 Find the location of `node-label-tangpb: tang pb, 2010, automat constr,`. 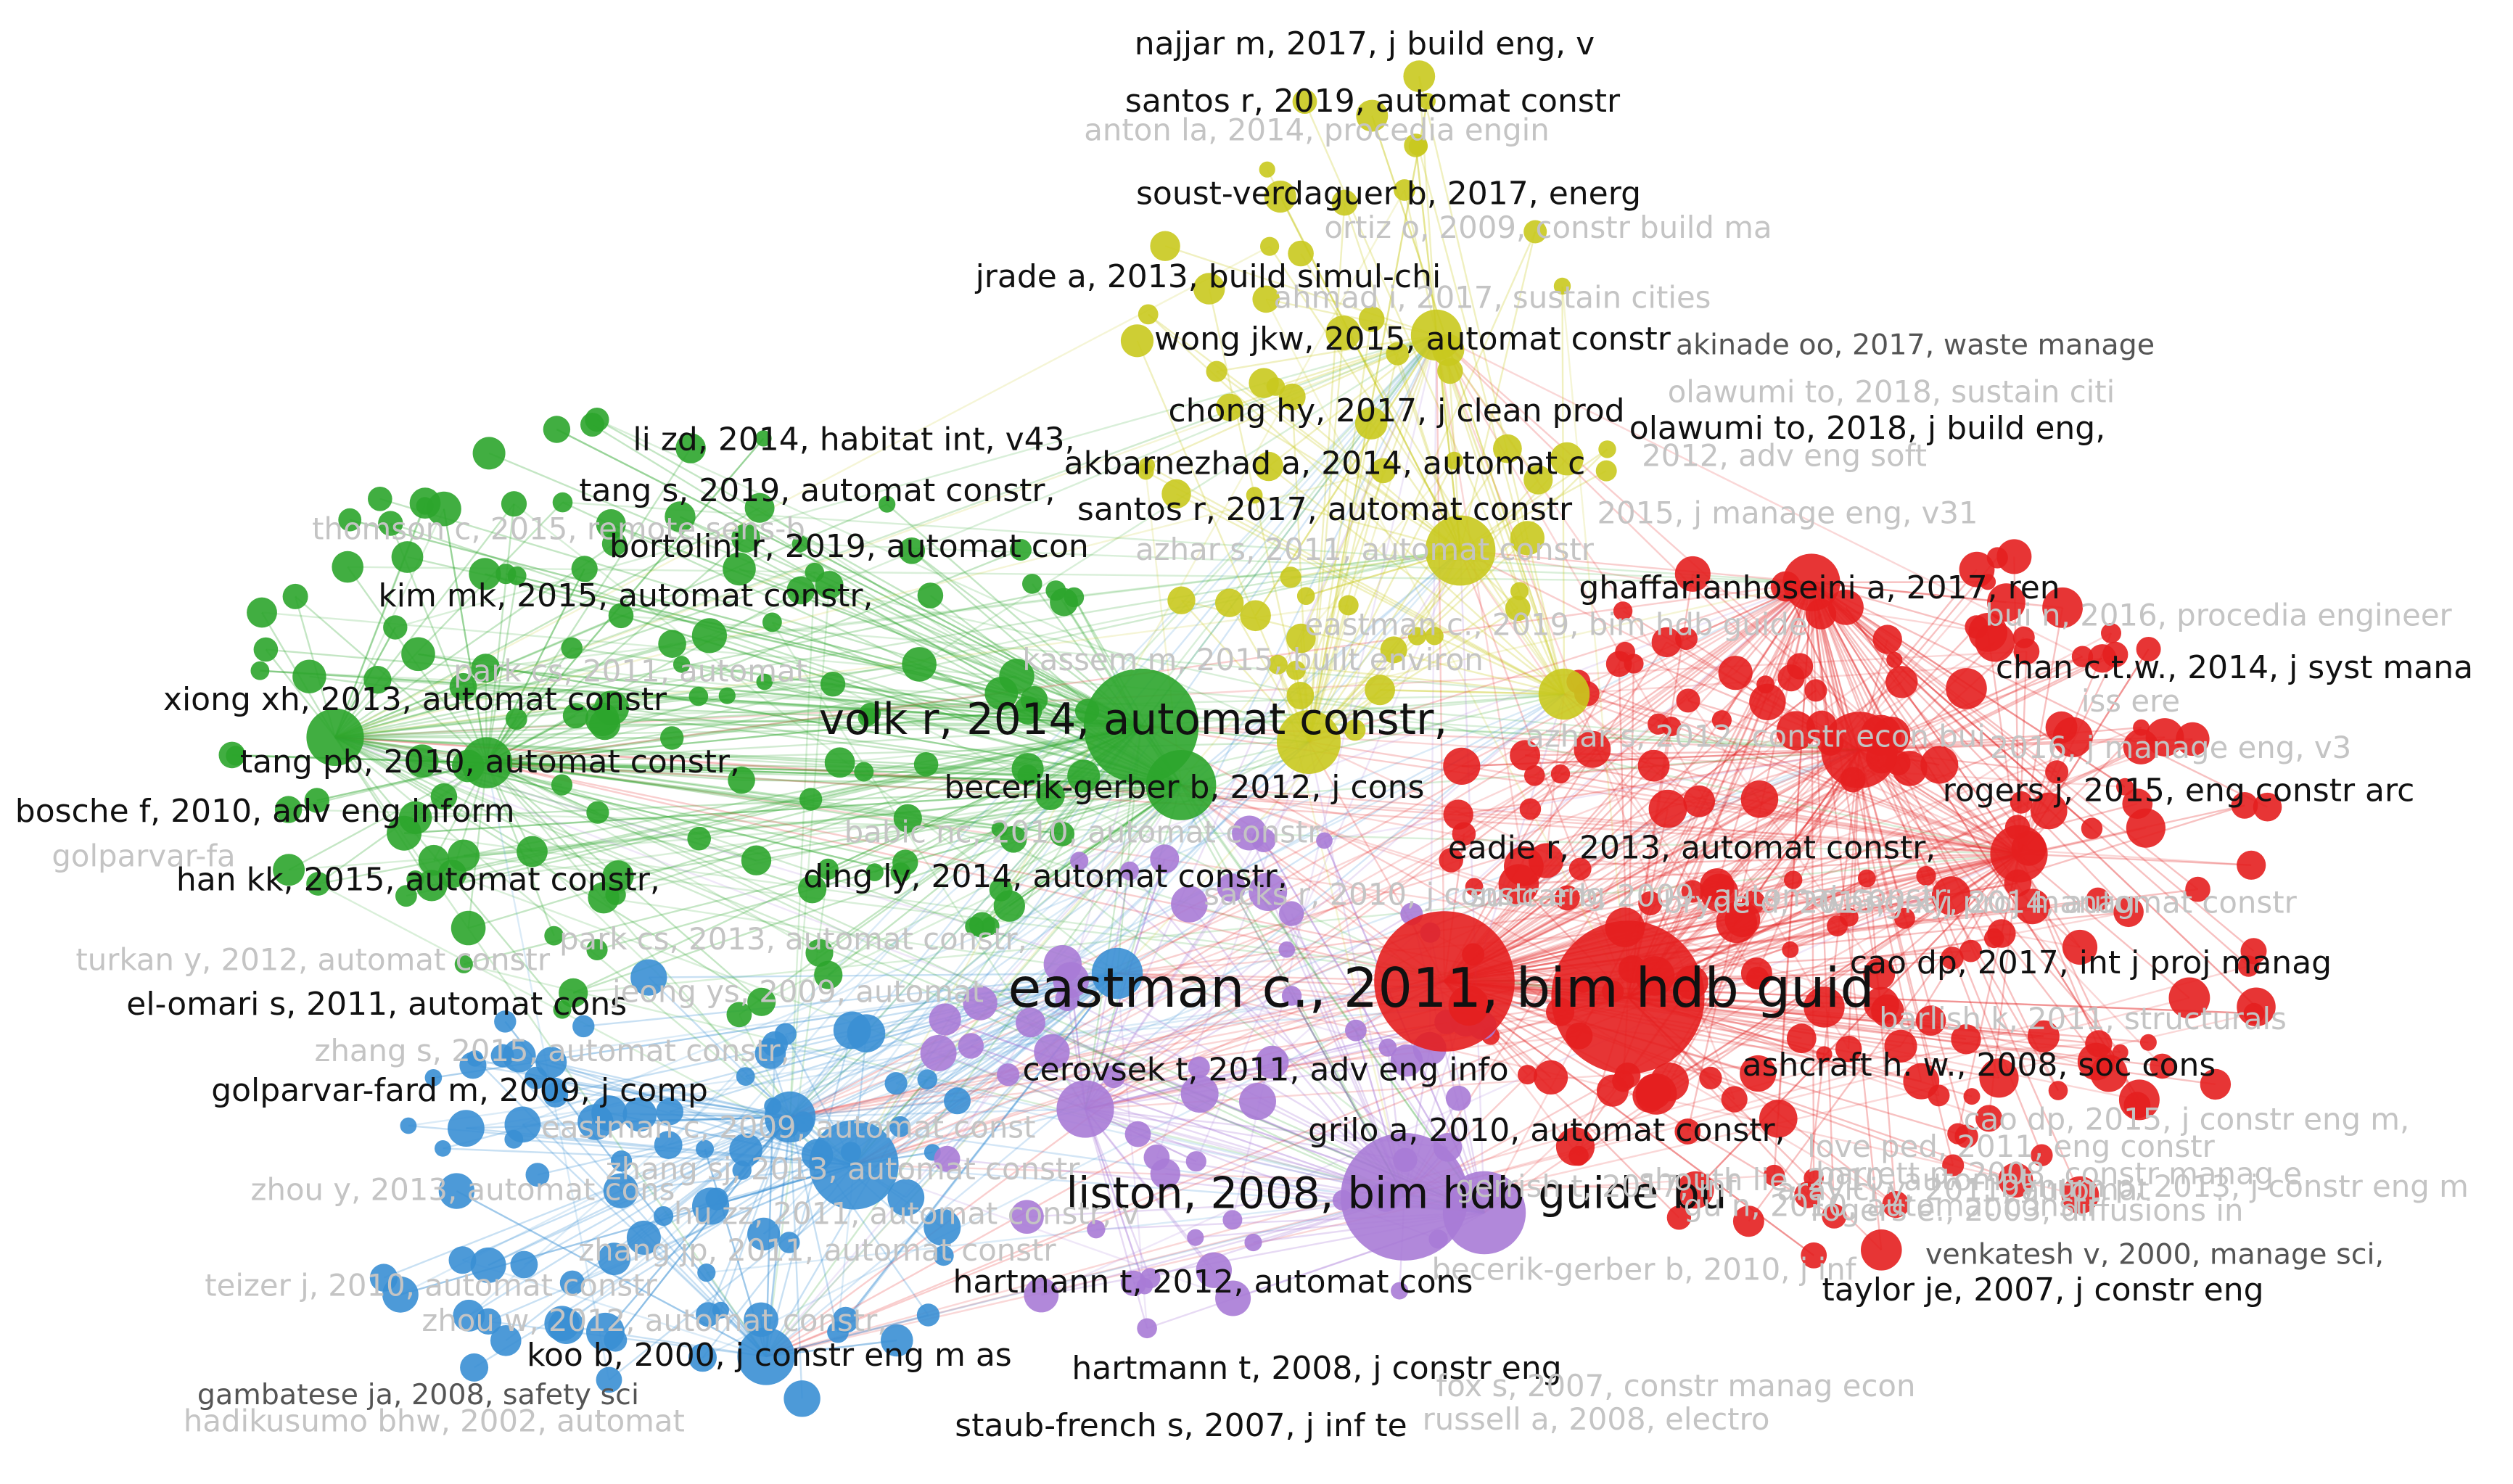

node-label-tangpb: tang pb, 2010, automat constr, is located at coordinates (490, 761).